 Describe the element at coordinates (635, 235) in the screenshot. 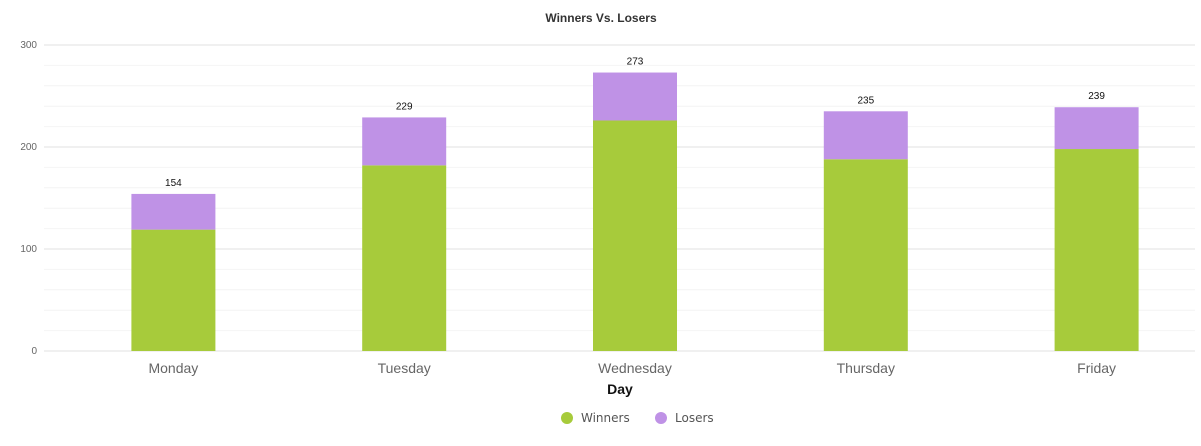

I see `bar-winners-wednesday` at that location.